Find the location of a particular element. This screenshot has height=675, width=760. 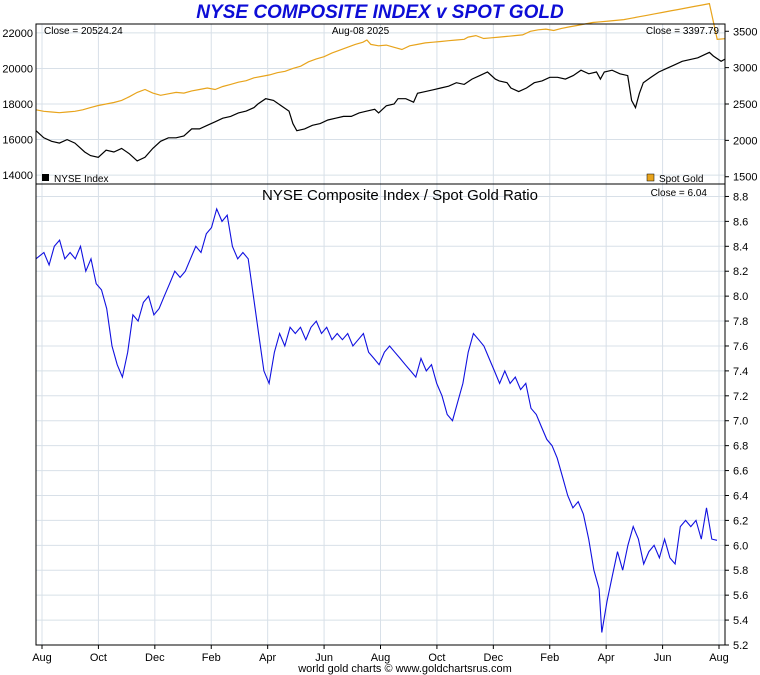

ratio-title: NYSE Composite Index / Spot Gold Ratio is located at coordinates (400, 195).